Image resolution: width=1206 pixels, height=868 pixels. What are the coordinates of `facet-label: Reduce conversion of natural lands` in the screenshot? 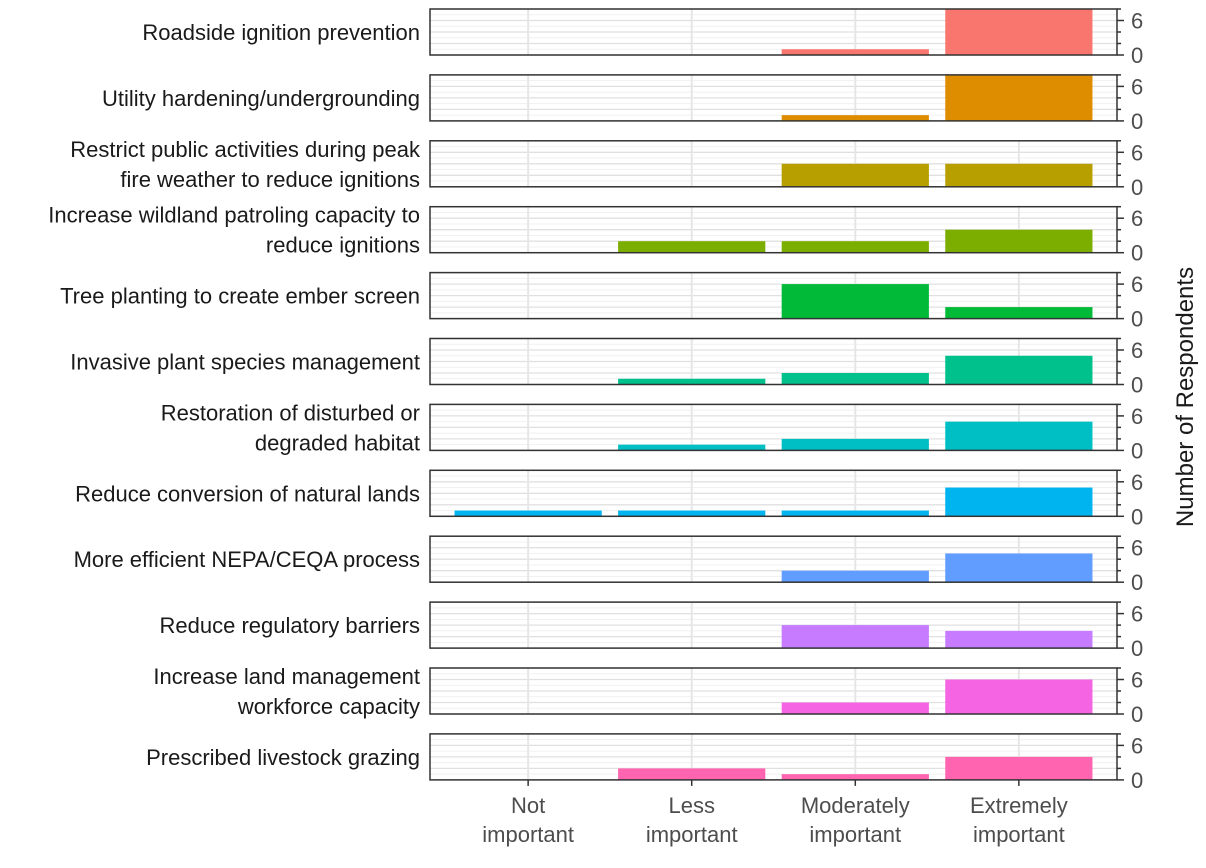 It's located at (247, 493).